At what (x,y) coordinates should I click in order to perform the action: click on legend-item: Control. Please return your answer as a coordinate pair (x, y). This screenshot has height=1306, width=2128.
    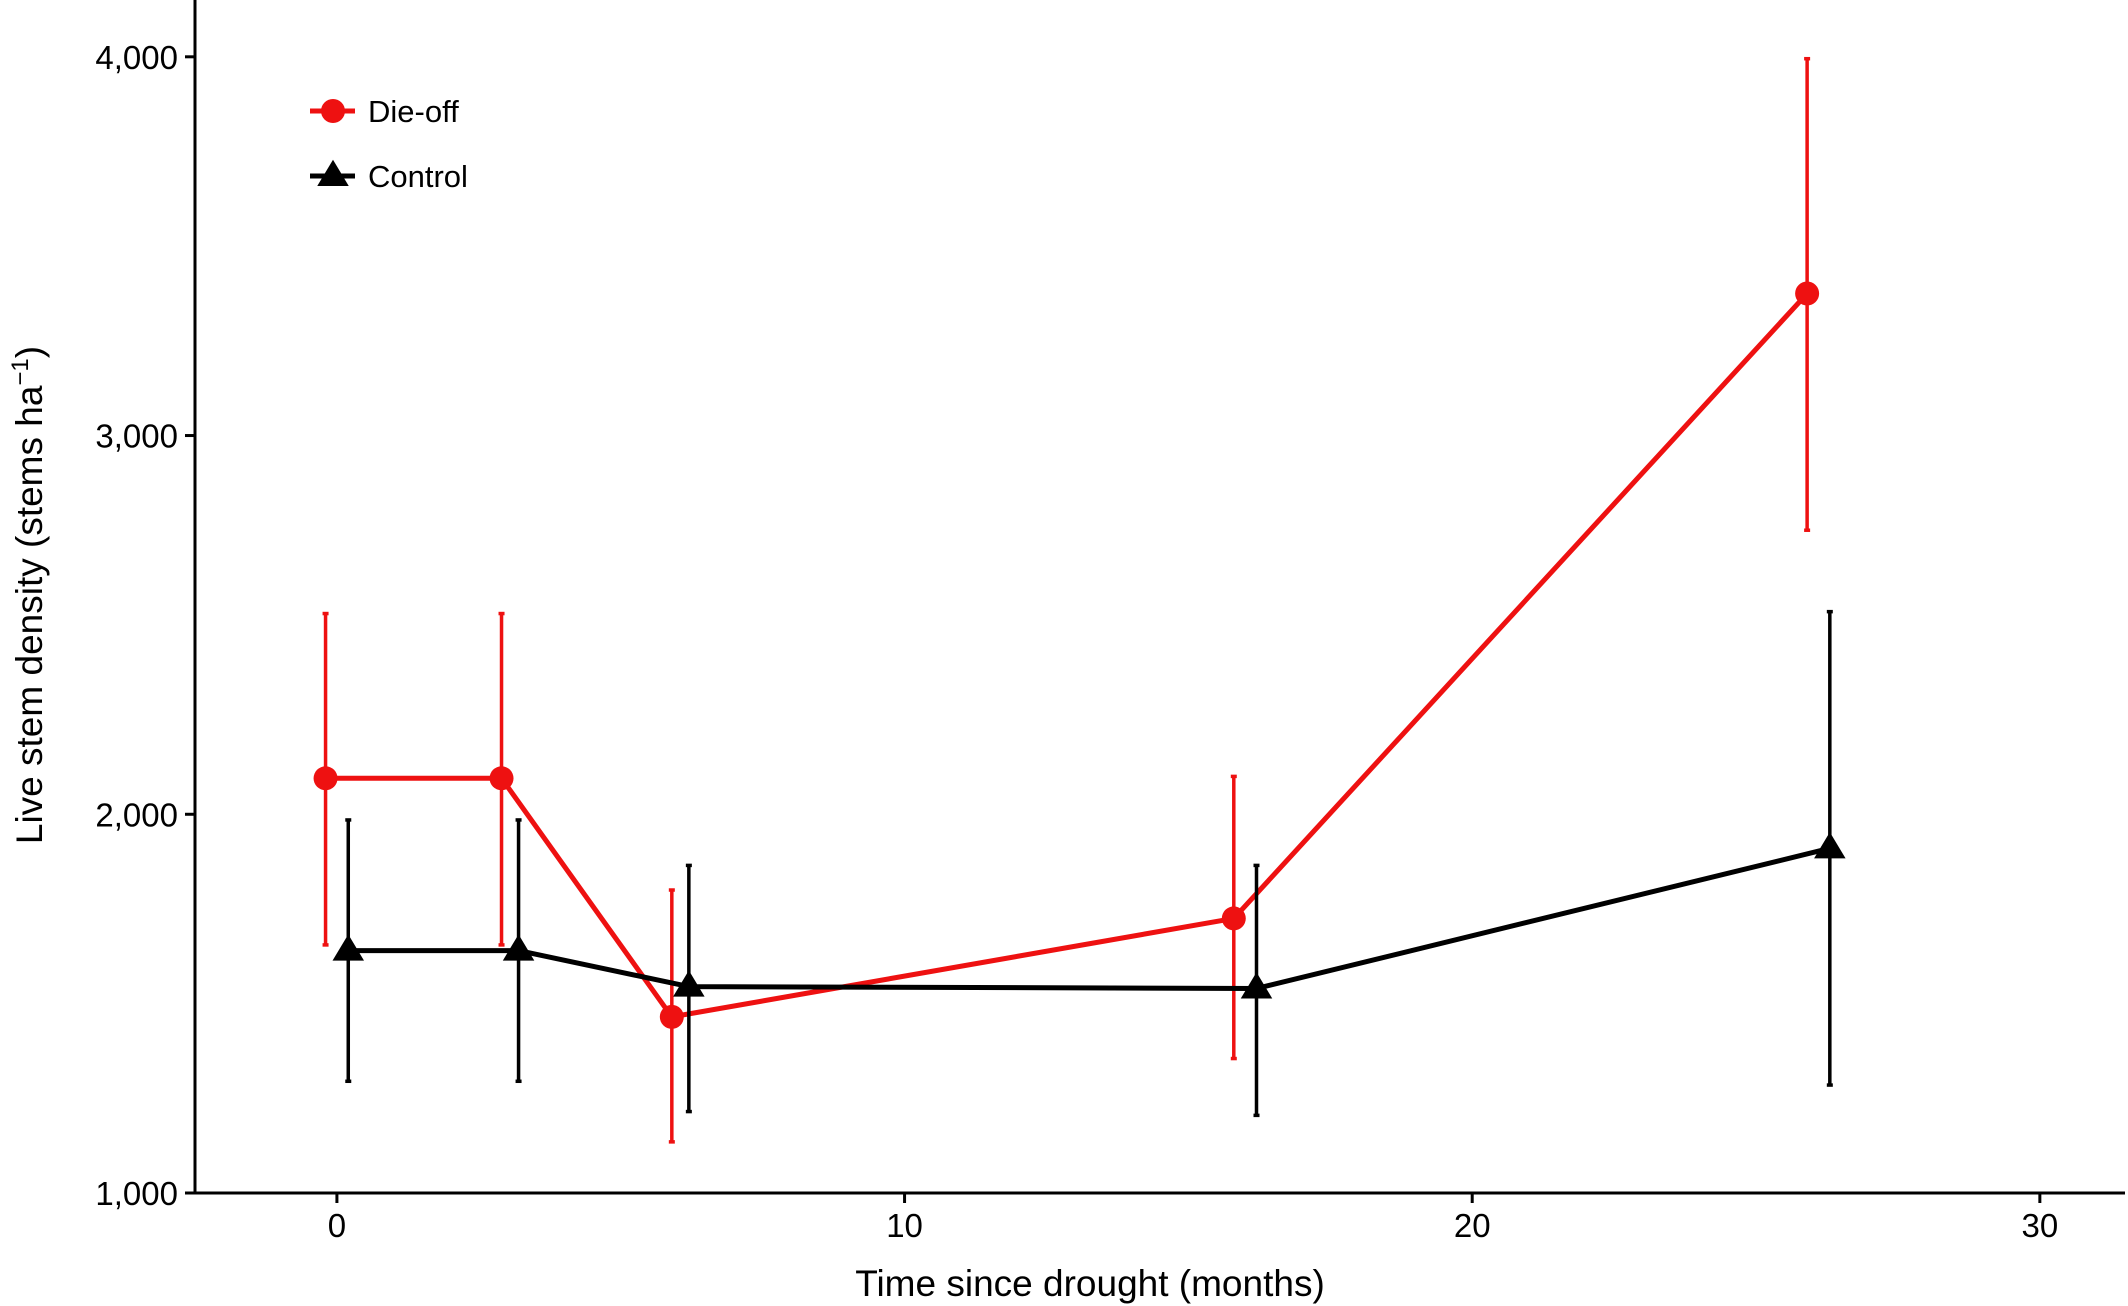
    Looking at the image, I should click on (389, 176).